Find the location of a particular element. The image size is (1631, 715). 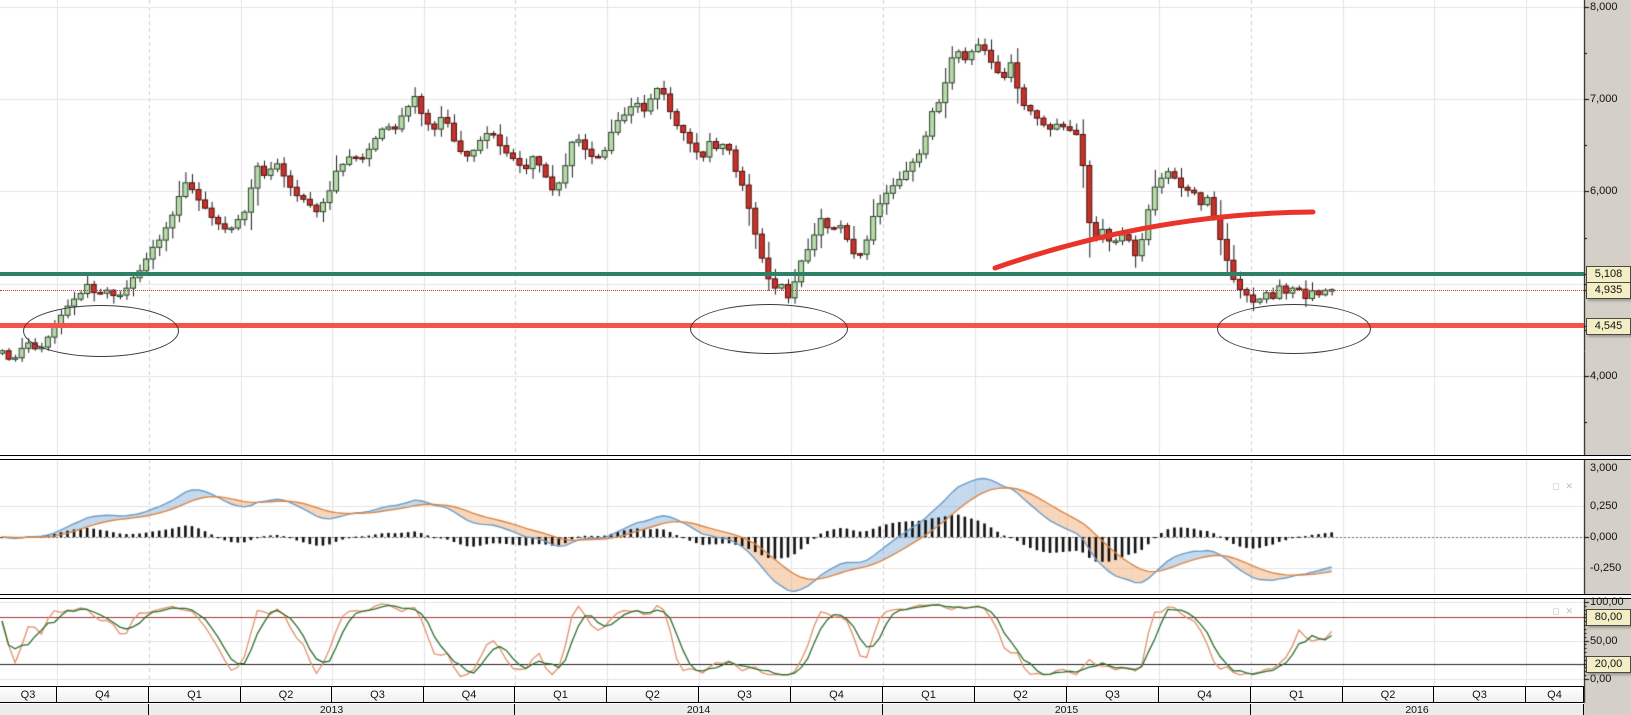

price-tag-4935: 4,935 is located at coordinates (1608, 290).